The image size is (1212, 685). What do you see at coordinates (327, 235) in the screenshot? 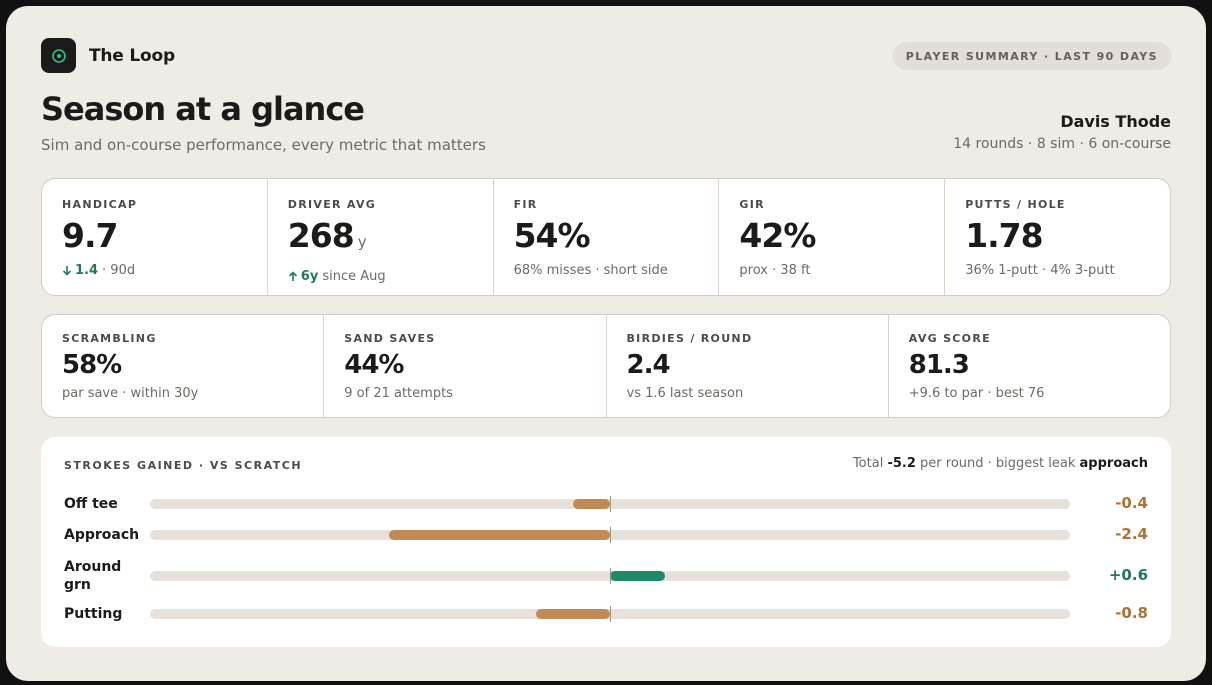
I see `stat-value: 268 y` at bounding box center [327, 235].